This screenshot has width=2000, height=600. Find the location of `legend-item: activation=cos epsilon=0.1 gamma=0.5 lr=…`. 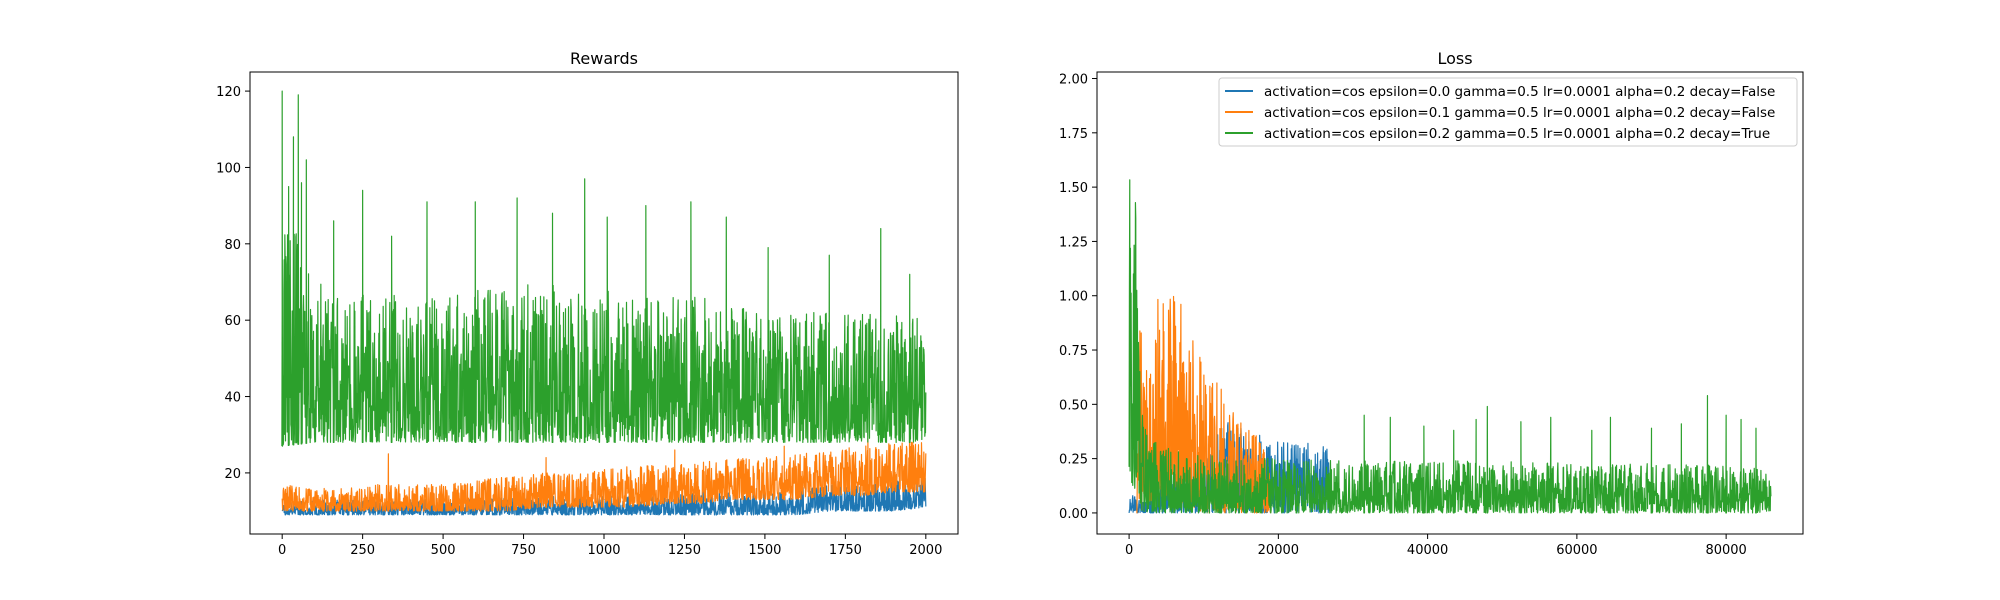

legend-item: activation=cos epsilon=0.1 gamma=0.5 lr=… is located at coordinates (1500, 113).